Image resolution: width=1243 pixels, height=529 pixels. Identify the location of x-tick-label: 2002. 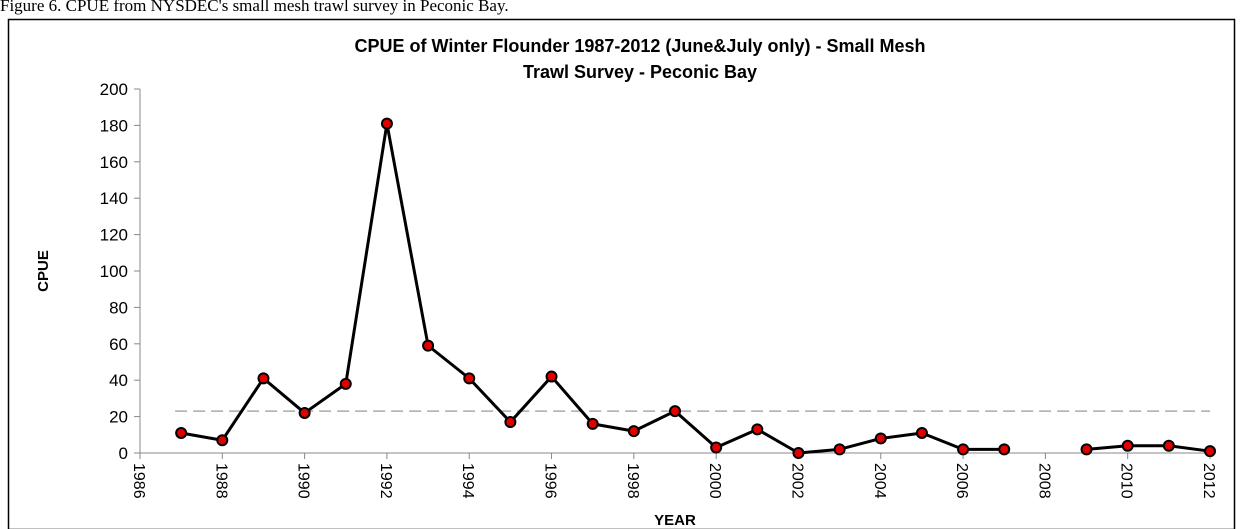
(796, 481).